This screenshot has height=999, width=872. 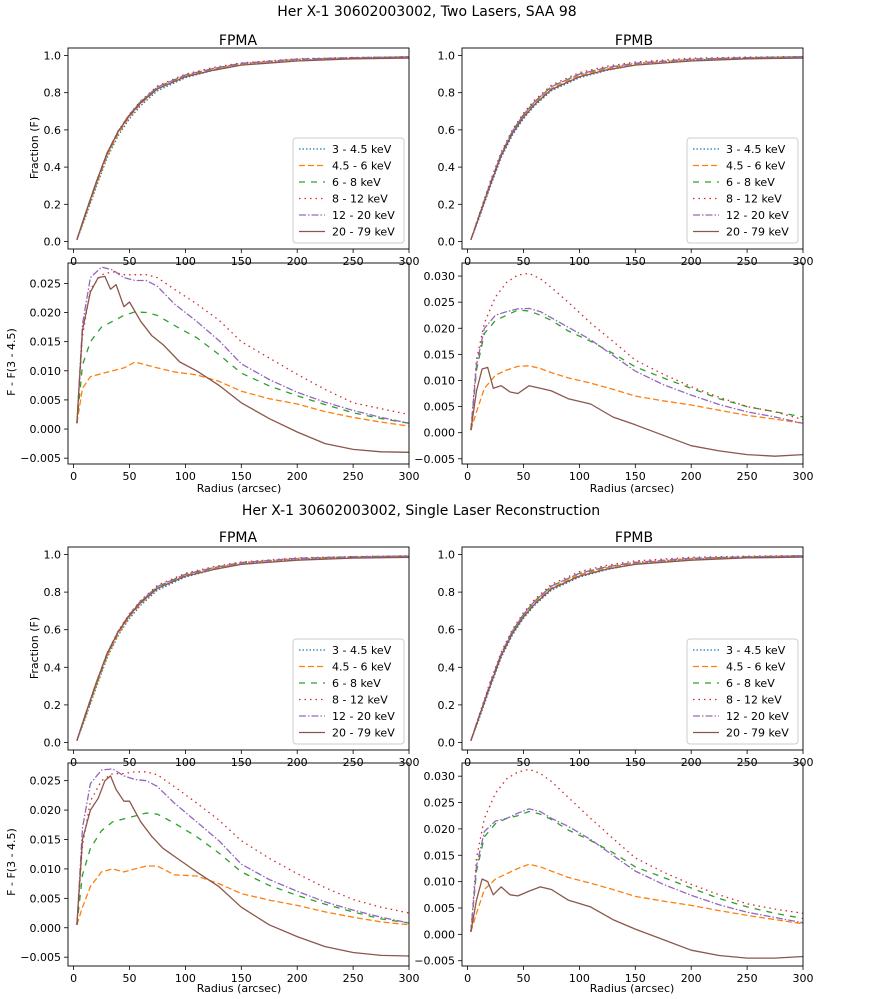 I want to click on legend-label: 4.5 - 6 keV, so click(x=362, y=667).